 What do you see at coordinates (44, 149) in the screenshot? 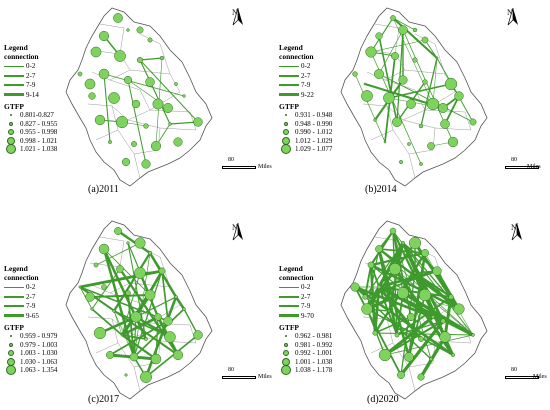
I see `gtfp-class-row: 1.021 - 1.038` at bounding box center [44, 149].